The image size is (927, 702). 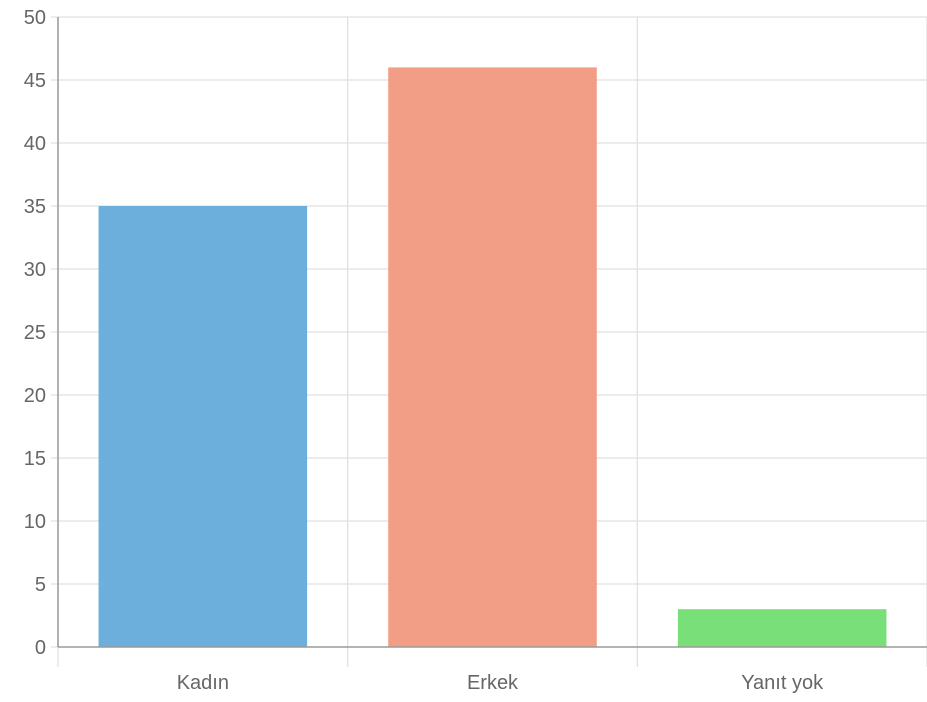 What do you see at coordinates (782, 683) in the screenshot?
I see `x-tick-label: Yanıt yok` at bounding box center [782, 683].